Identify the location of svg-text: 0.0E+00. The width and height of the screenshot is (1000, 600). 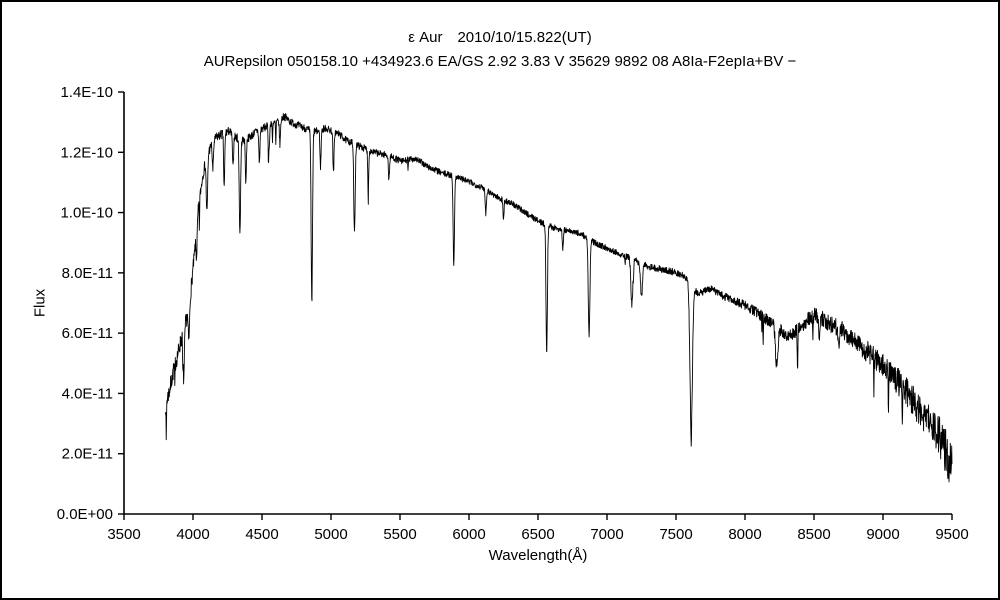
(85, 514).